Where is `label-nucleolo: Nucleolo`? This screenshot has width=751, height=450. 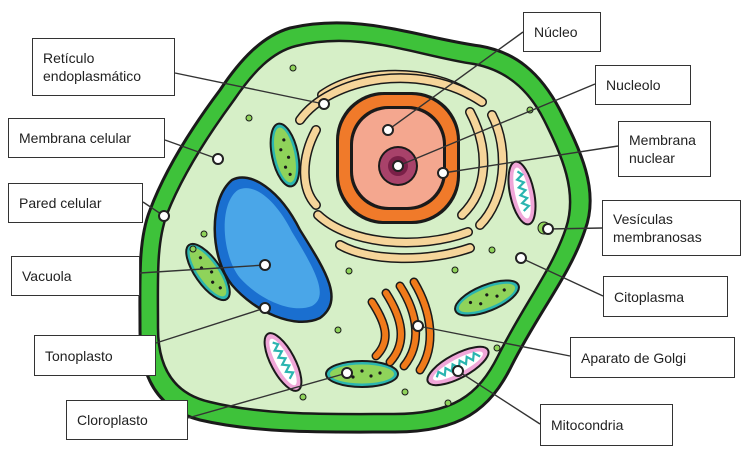
label-nucleolo: Nucleolo is located at coordinates (643, 85).